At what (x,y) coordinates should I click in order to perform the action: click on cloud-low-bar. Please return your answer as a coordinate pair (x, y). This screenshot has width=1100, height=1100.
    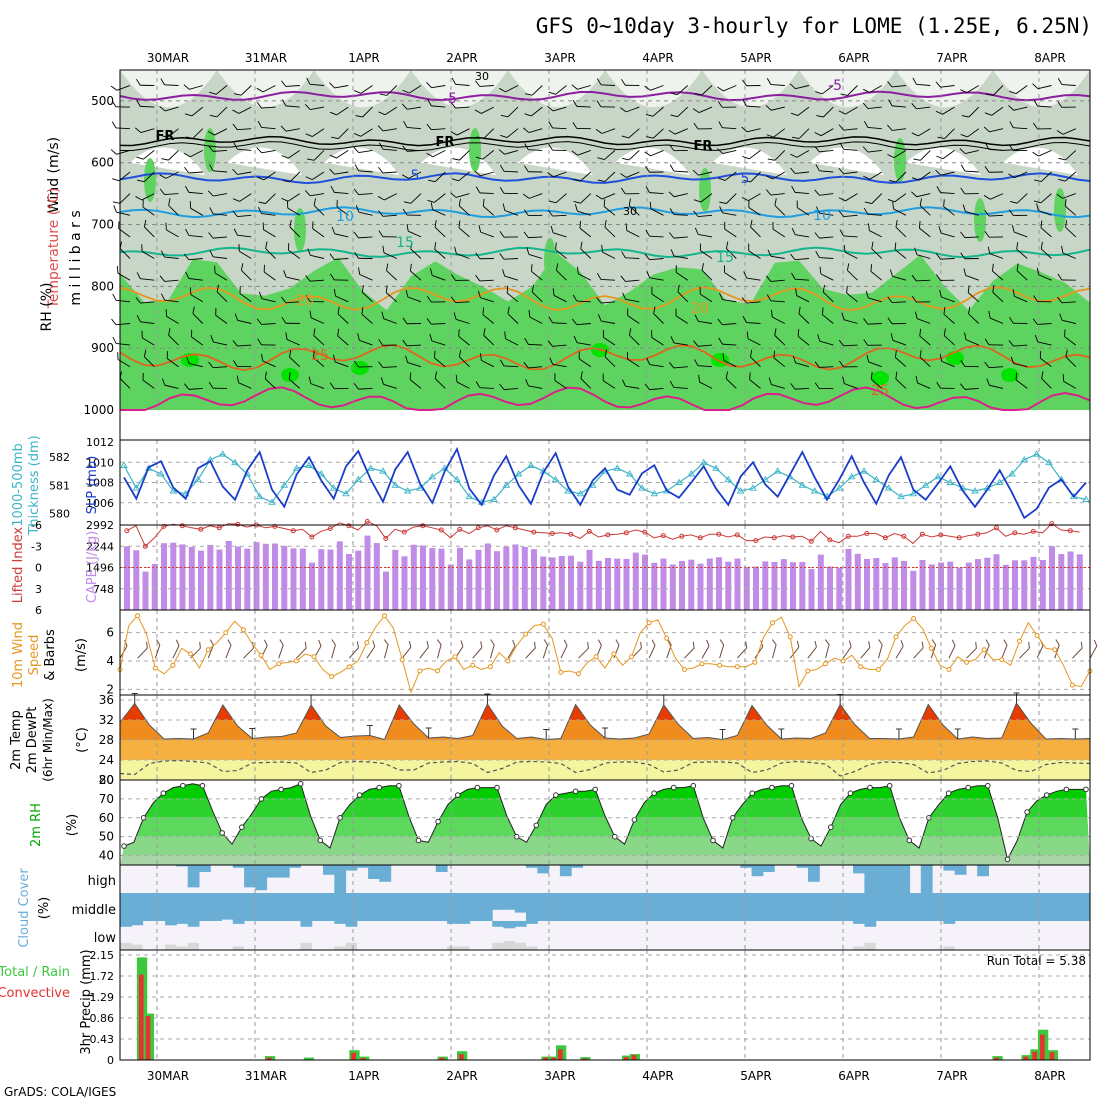
    Looking at the image, I should click on (453, 922).